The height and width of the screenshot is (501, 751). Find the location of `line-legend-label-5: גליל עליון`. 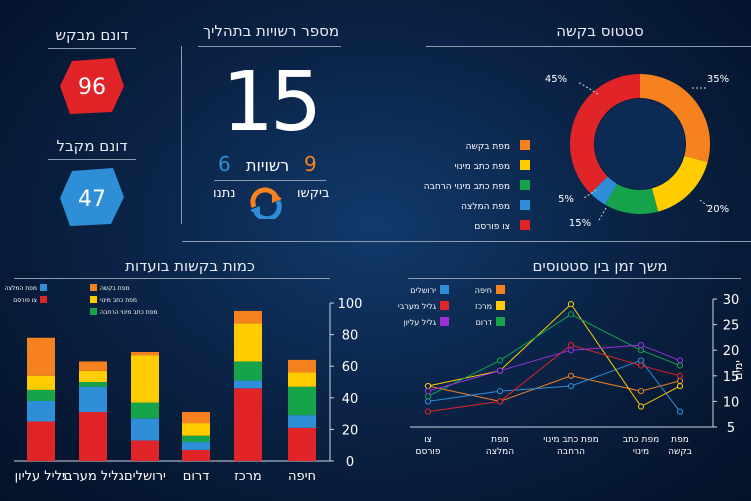

line-legend-label-5: גליל עליון is located at coordinates (420, 322).